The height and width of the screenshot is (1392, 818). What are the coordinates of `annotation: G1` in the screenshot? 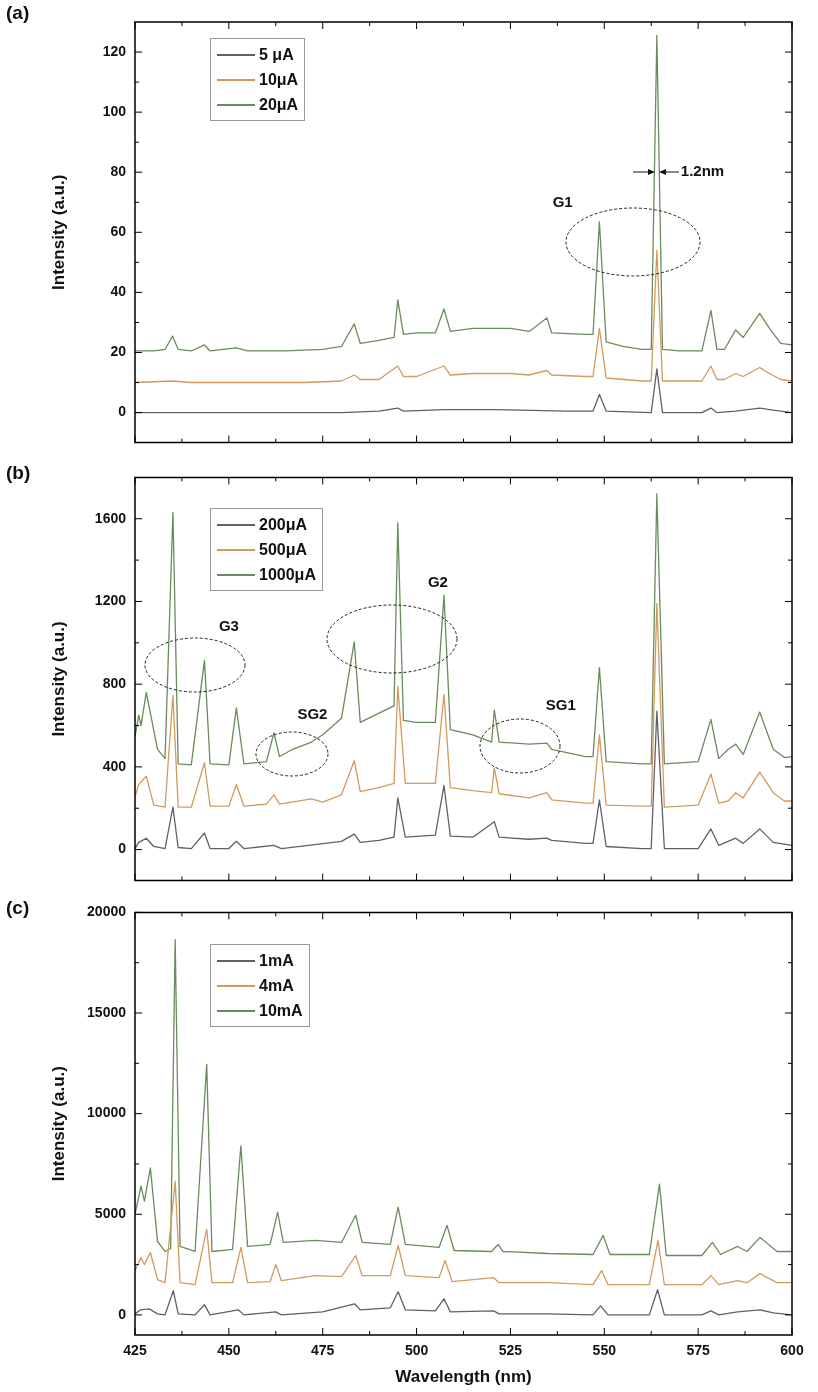 It's located at (562, 201).